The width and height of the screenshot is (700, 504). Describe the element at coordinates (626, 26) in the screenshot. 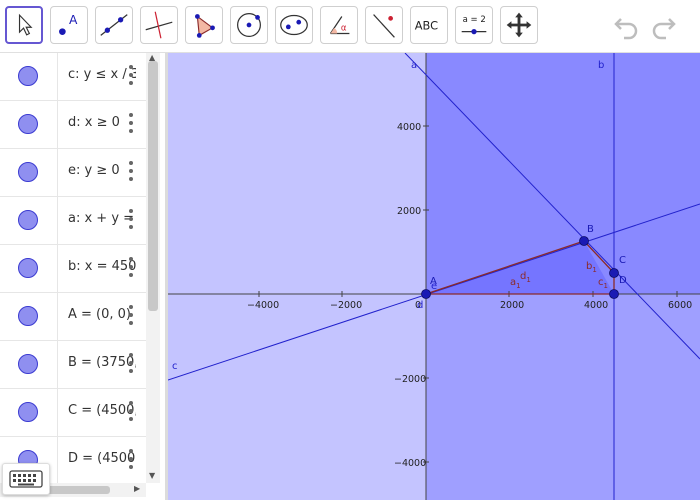

I see `undo-button` at that location.